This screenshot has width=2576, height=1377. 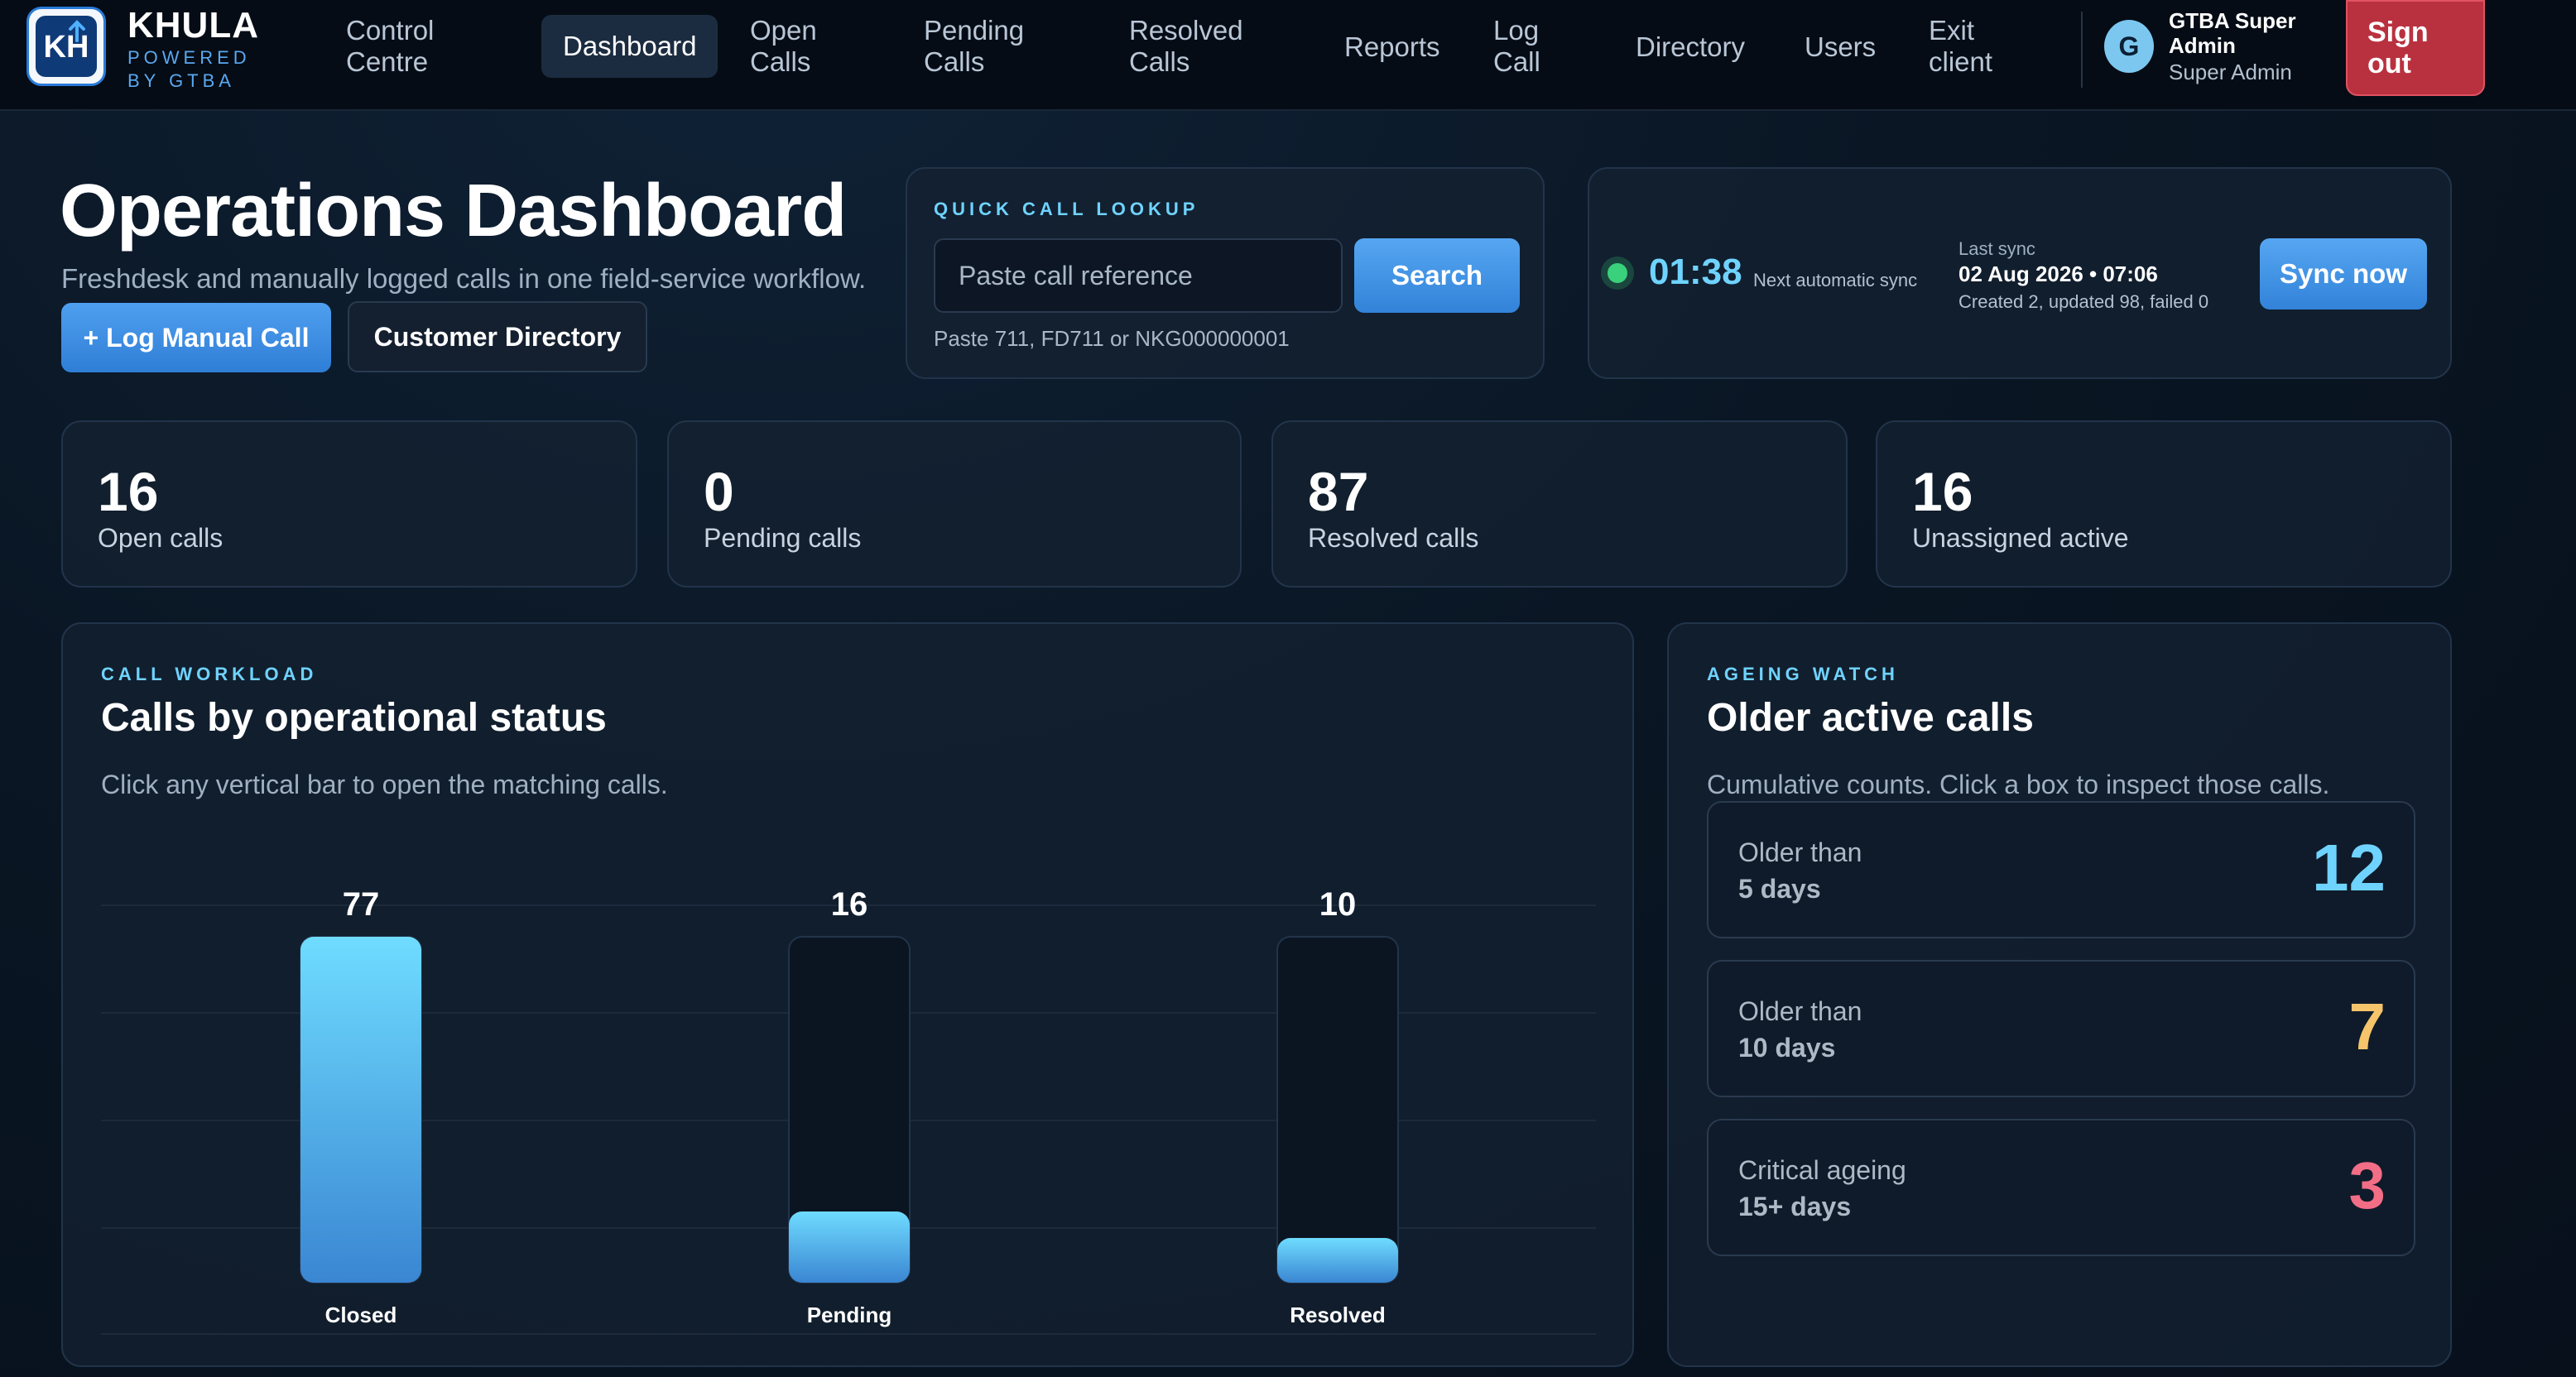 I want to click on logo-mark-icon: KH, so click(x=66, y=46).